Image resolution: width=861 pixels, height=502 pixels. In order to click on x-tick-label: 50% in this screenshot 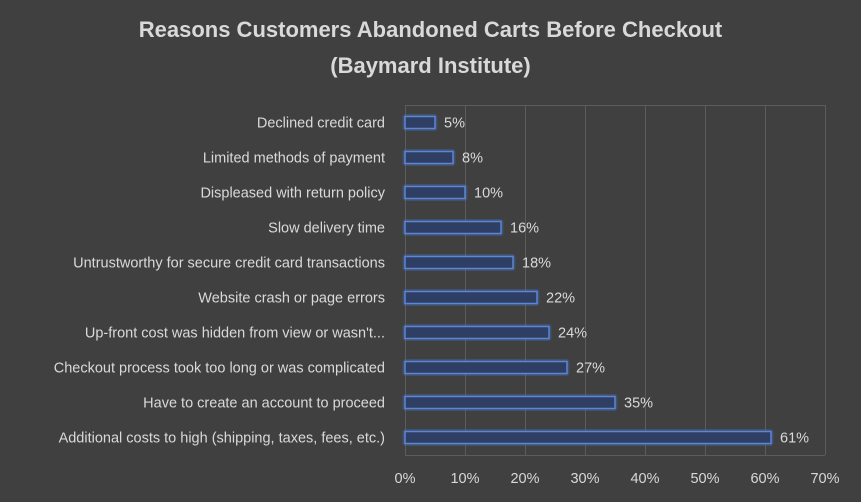, I will do `click(704, 479)`.